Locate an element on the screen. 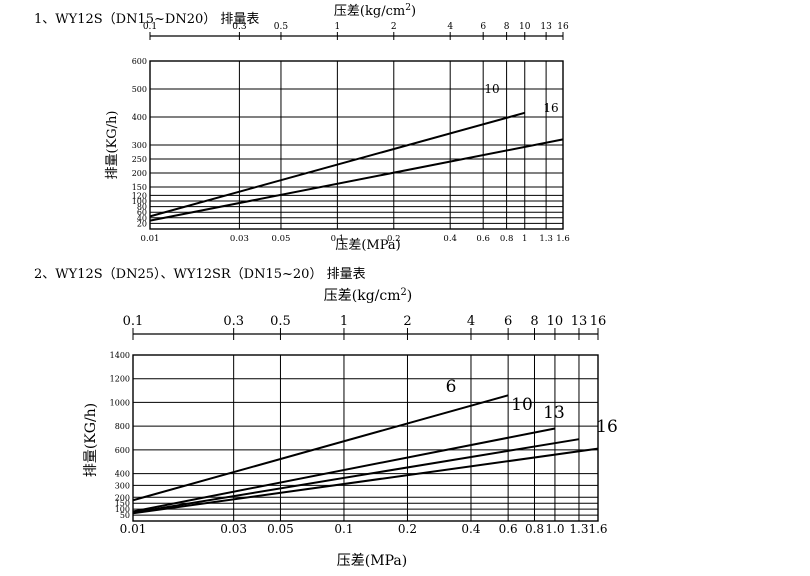 The height and width of the screenshot is (576, 810). chart2-y-tick-label: 150 is located at coordinates (122, 503).